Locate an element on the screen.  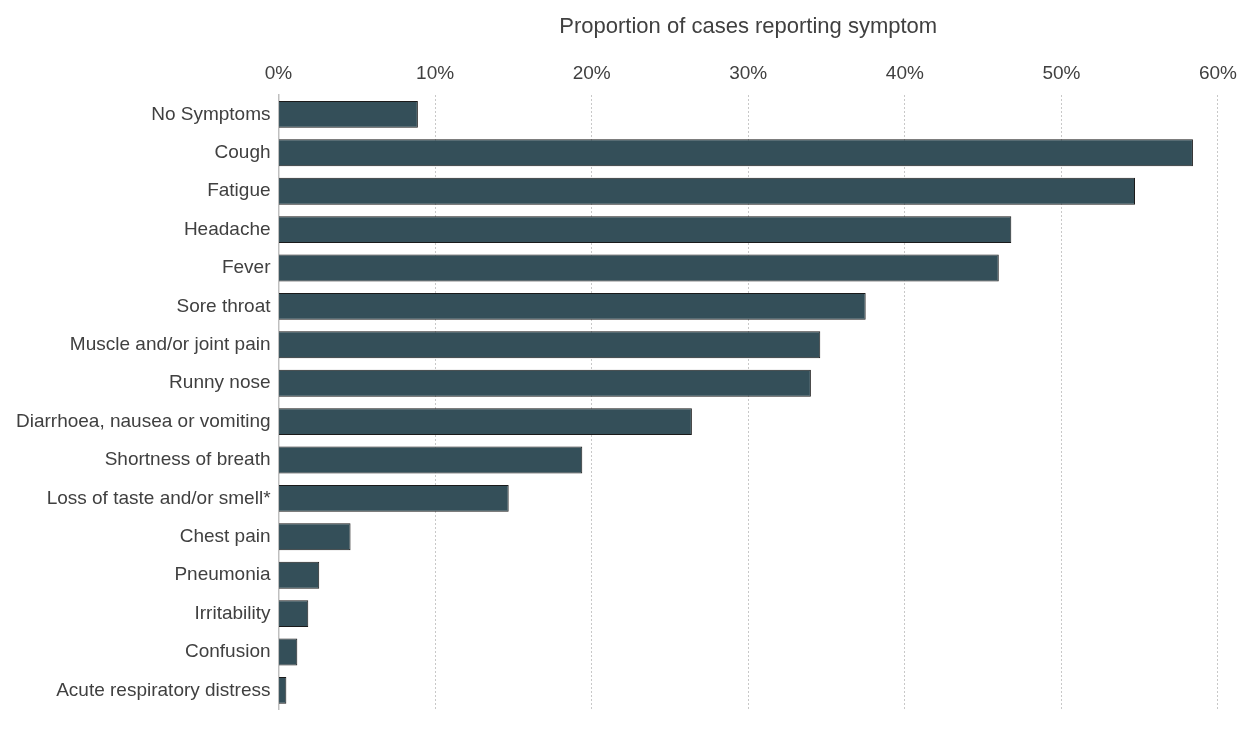
y-tick-label: Chest pain is located at coordinates (225, 536).